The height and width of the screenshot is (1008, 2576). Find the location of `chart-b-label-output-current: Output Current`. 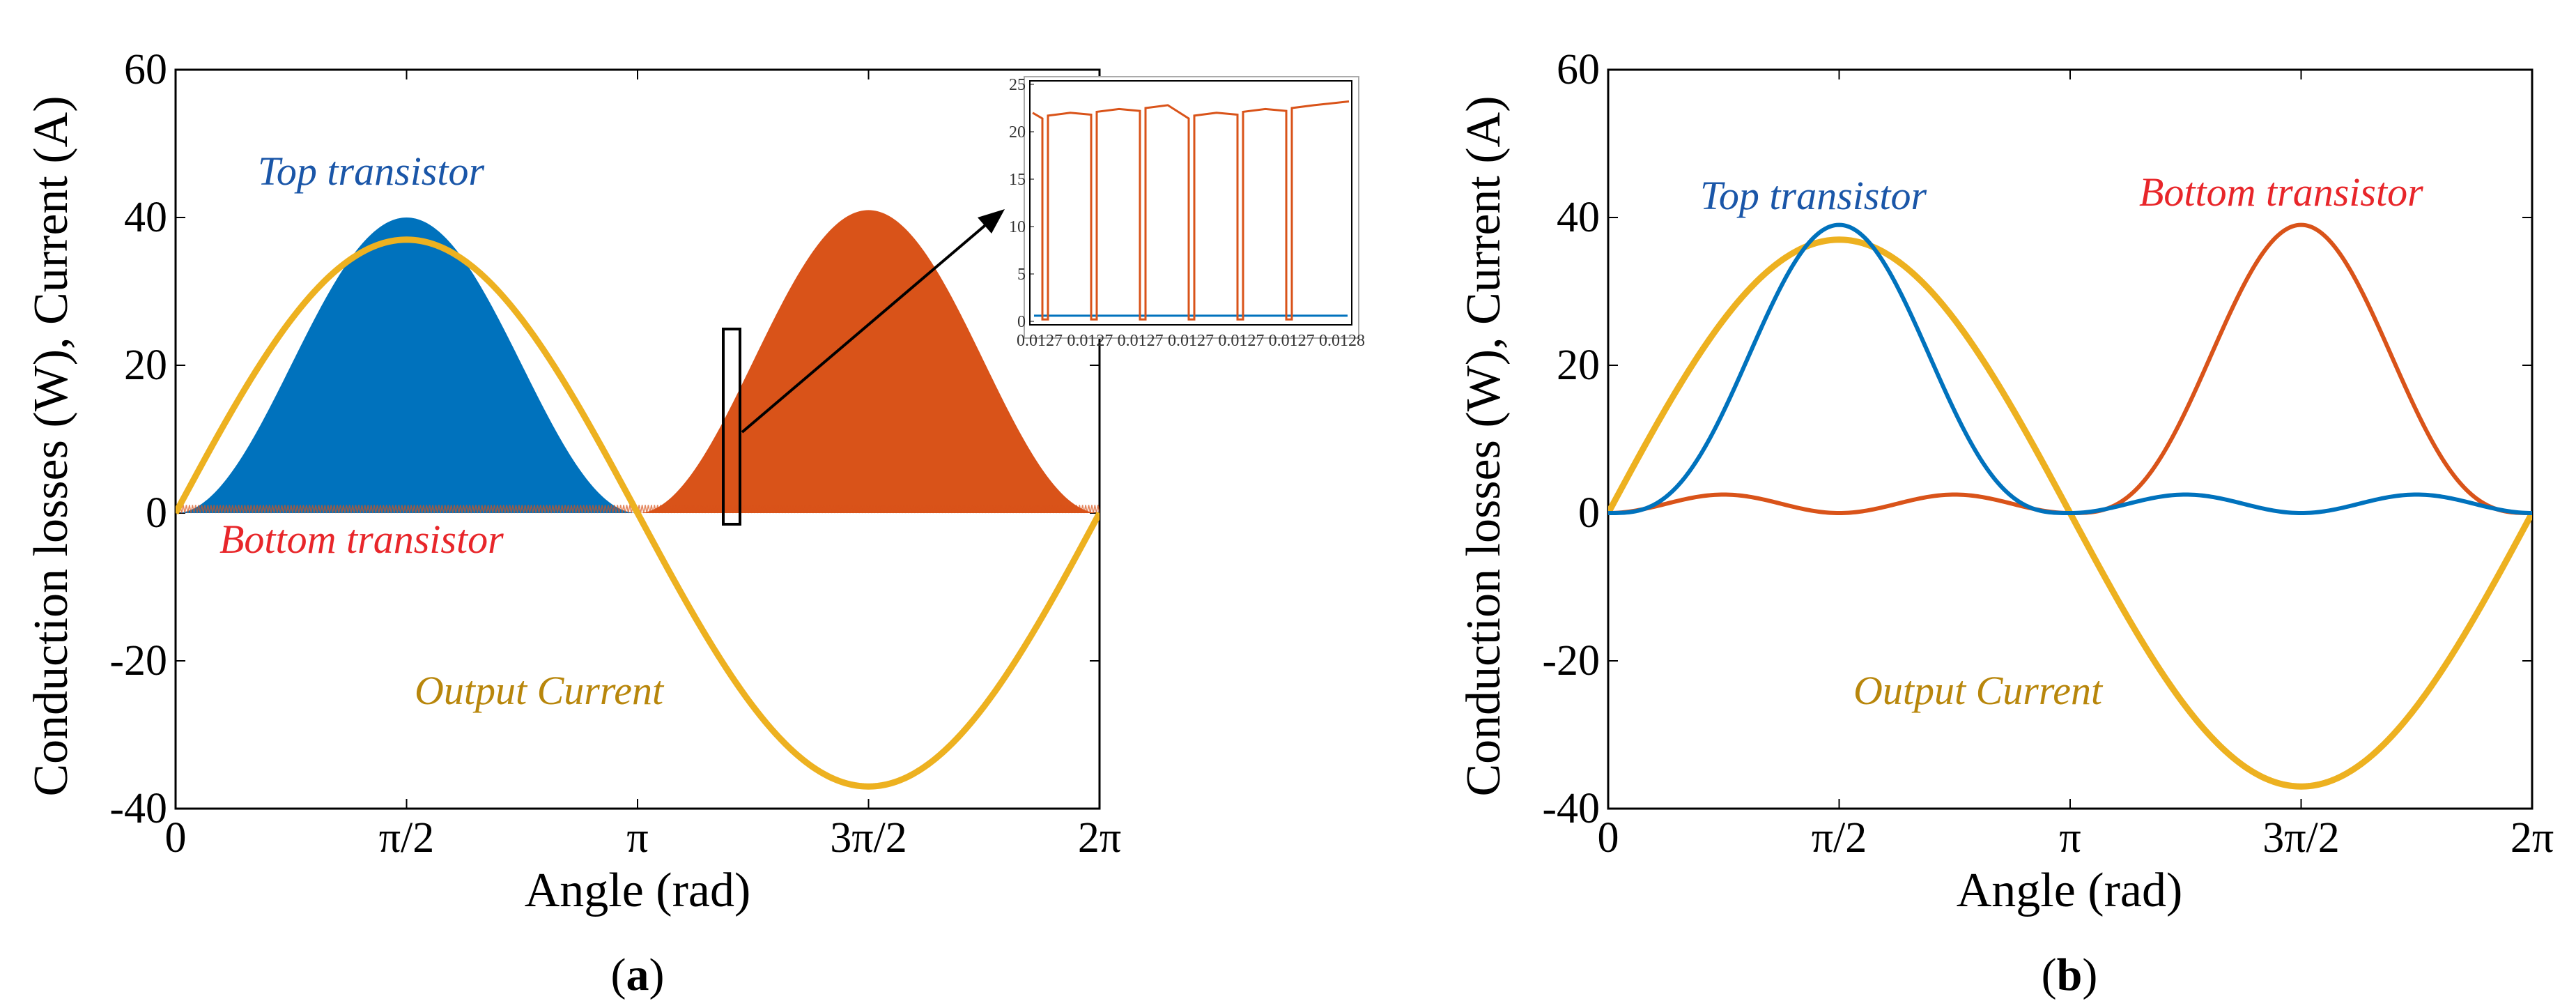

chart-b-label-output-current: Output Current is located at coordinates (1978, 690).